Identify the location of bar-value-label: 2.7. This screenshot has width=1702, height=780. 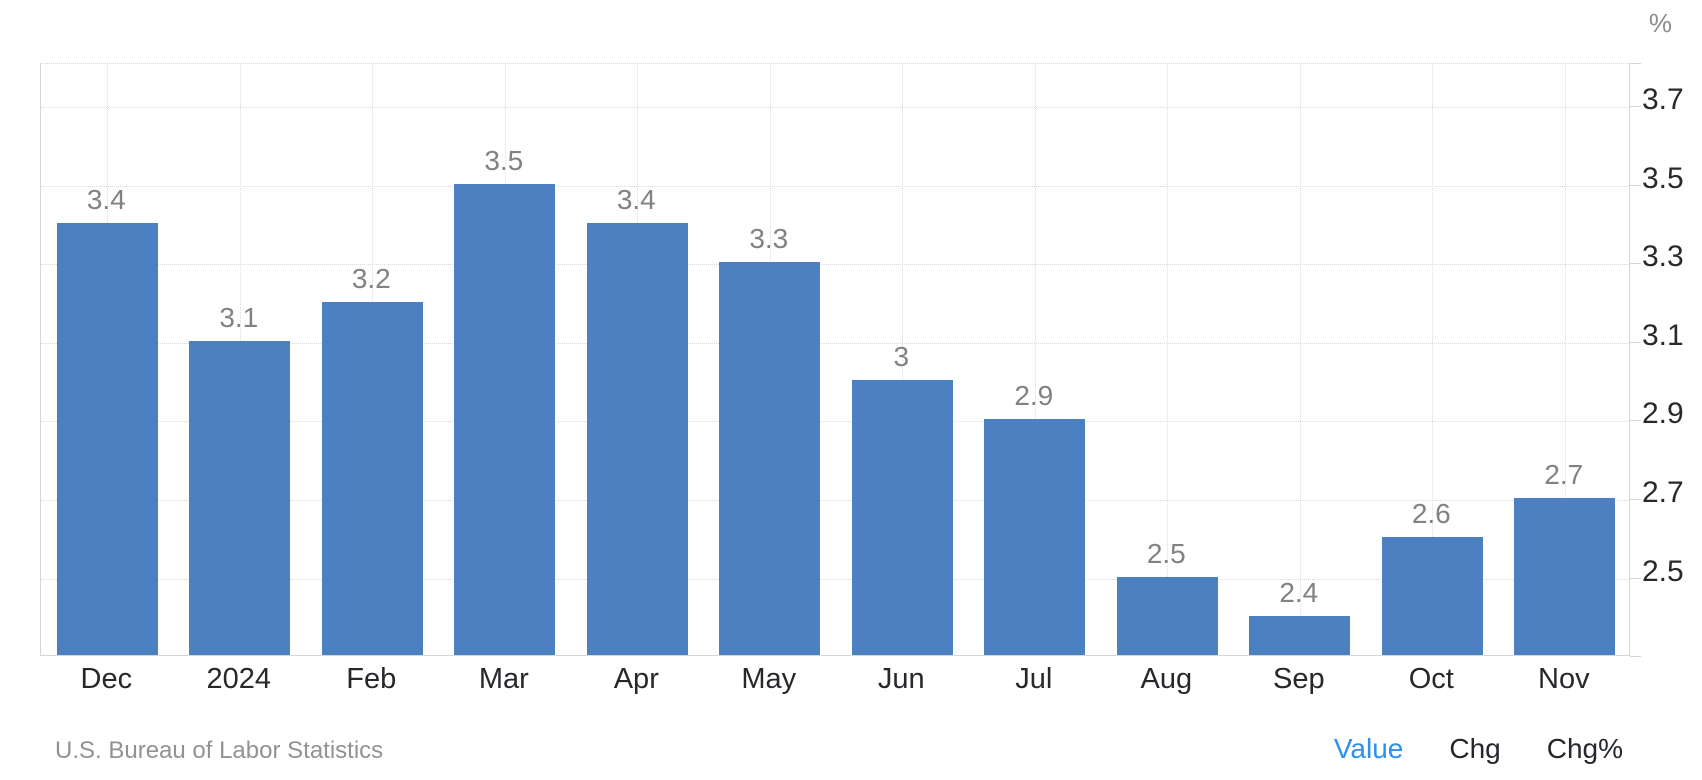
(1564, 474).